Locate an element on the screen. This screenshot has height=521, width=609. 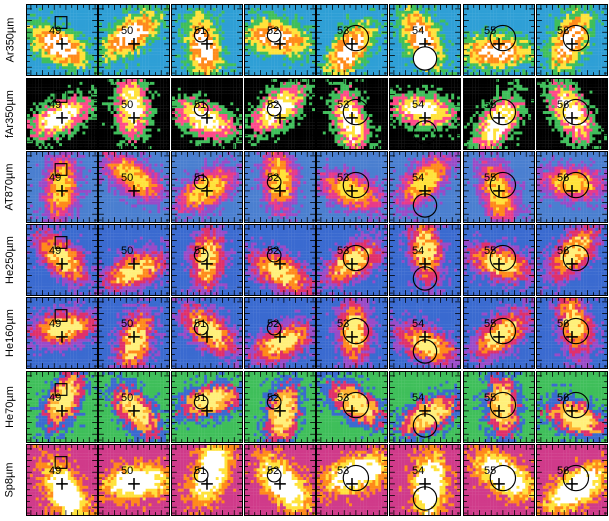
panel-number: 52 is located at coordinates (273, 31).